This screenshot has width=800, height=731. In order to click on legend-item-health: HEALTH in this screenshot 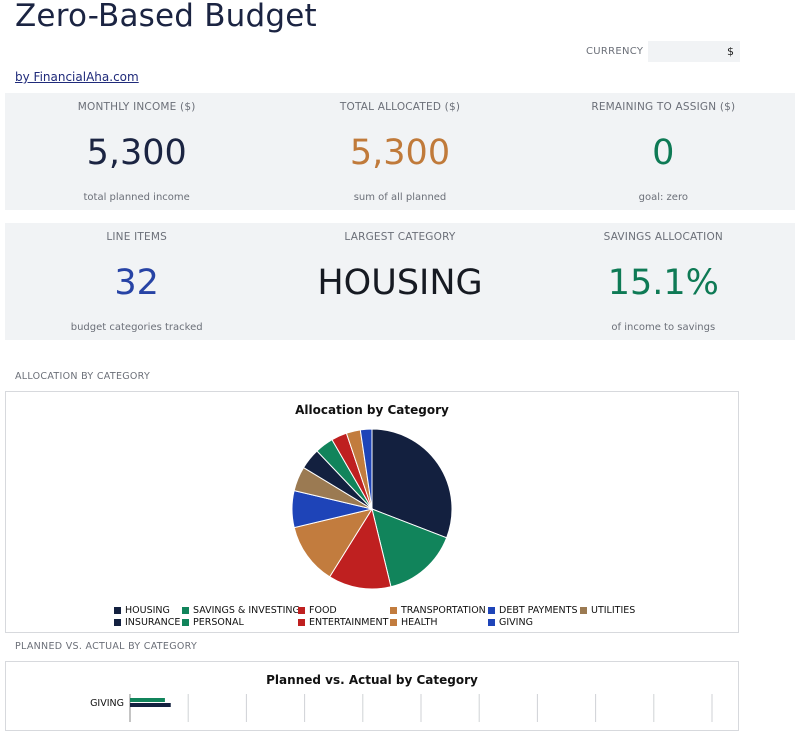, I will do `click(439, 622)`.